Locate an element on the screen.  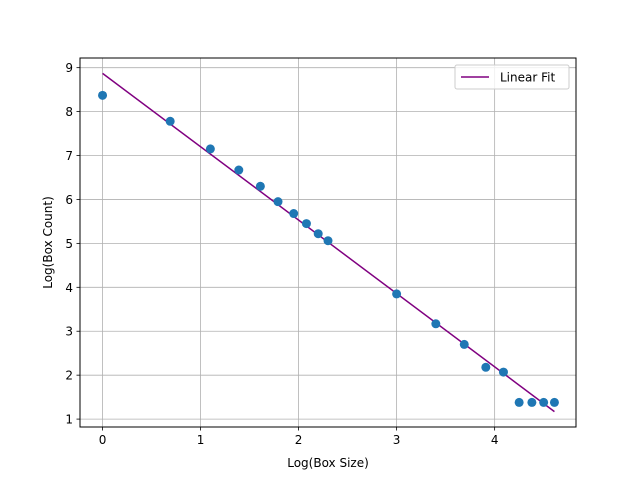
y-tick-label: 2 is located at coordinates (69, 376).